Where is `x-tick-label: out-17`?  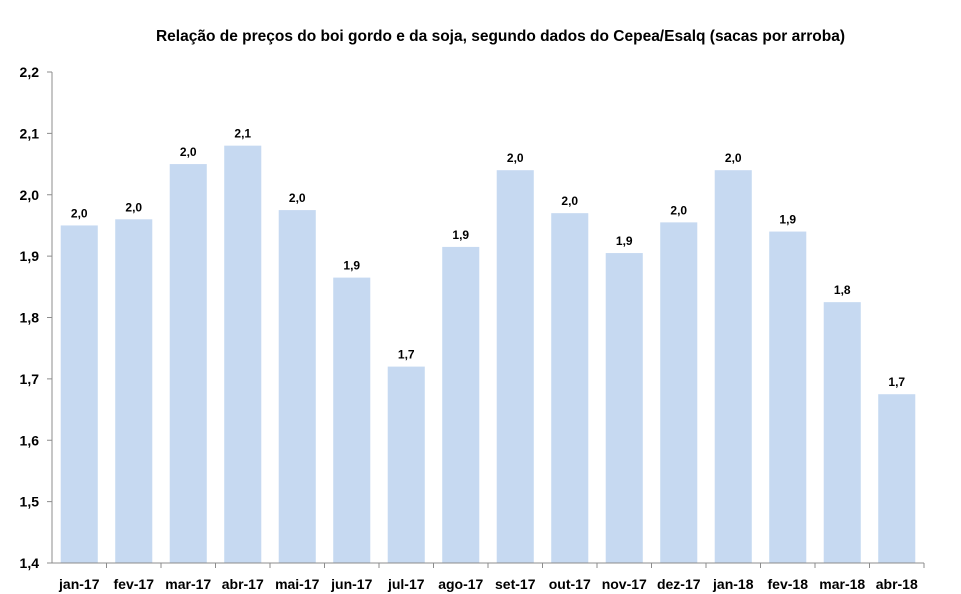 x-tick-label: out-17 is located at coordinates (570, 584).